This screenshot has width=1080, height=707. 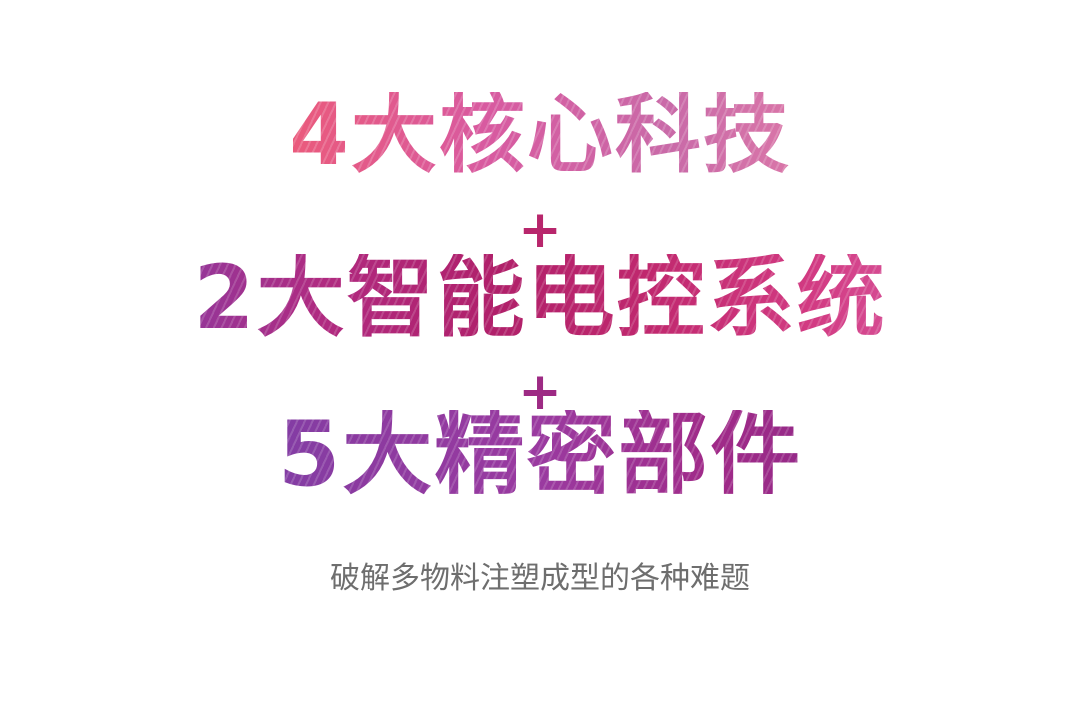 I want to click on plus-sign-2: +, so click(x=540, y=392).